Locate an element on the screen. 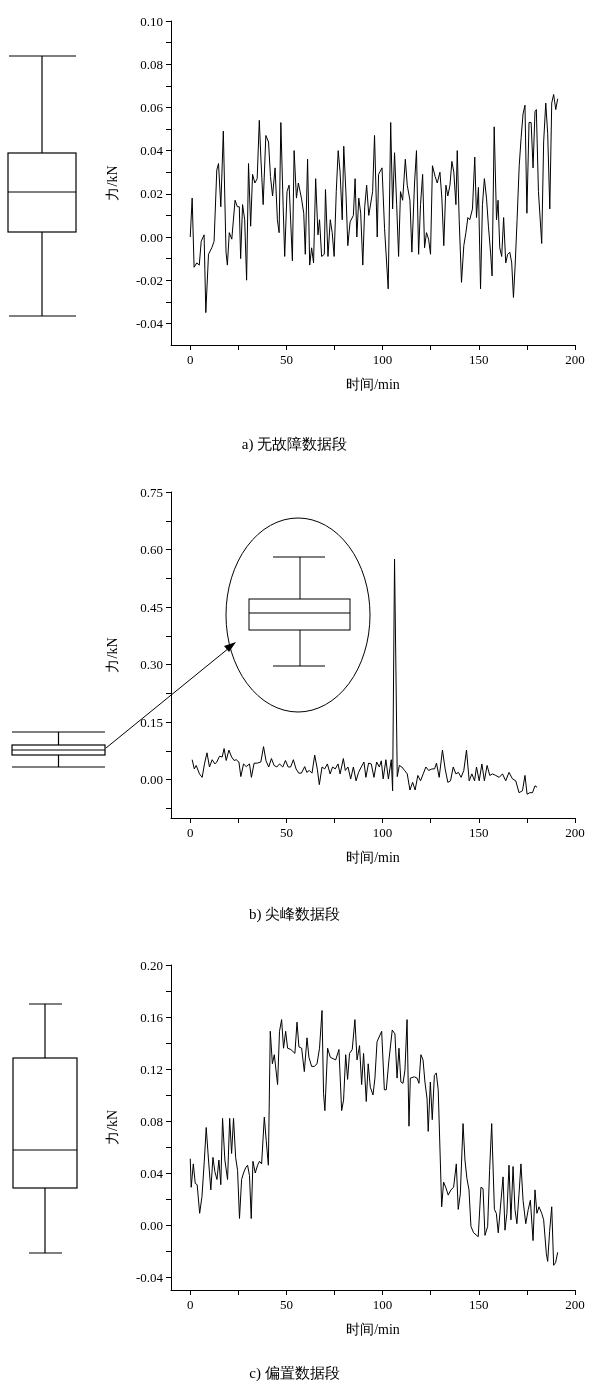  text: c) 偏置数据段 is located at coordinates (294, 1373).